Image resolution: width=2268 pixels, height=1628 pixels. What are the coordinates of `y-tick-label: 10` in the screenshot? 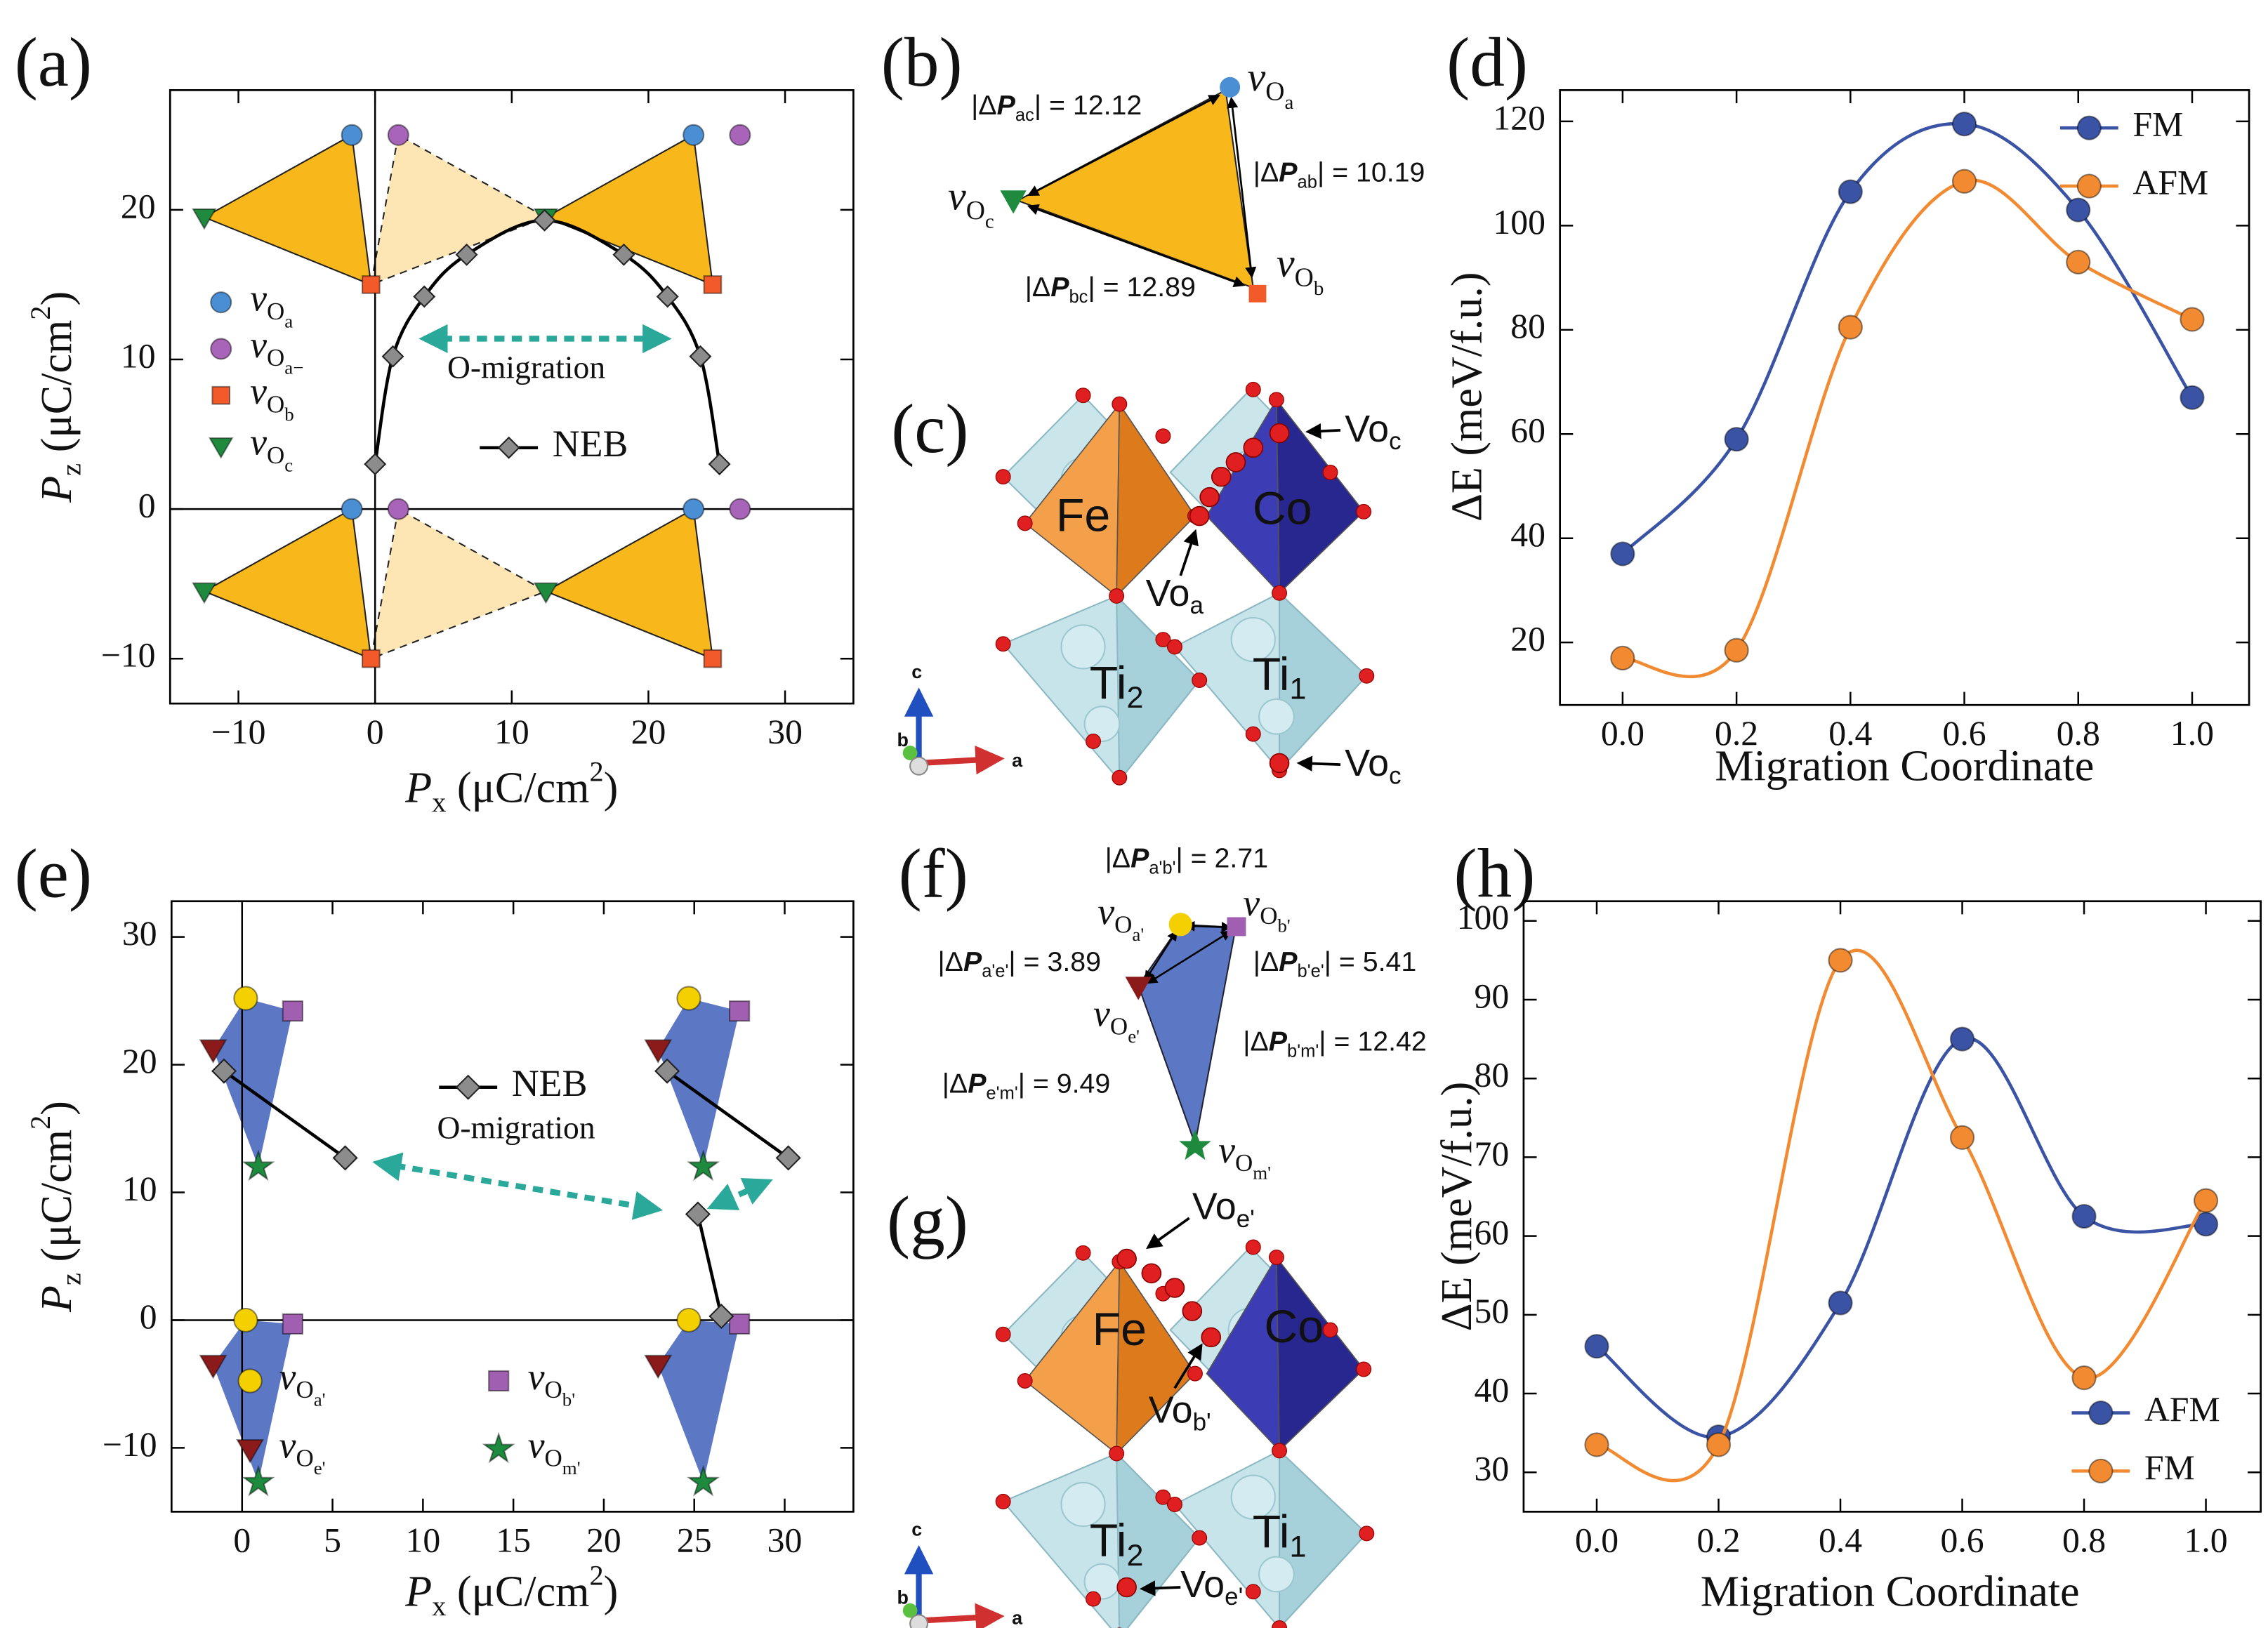 It's located at (138, 355).